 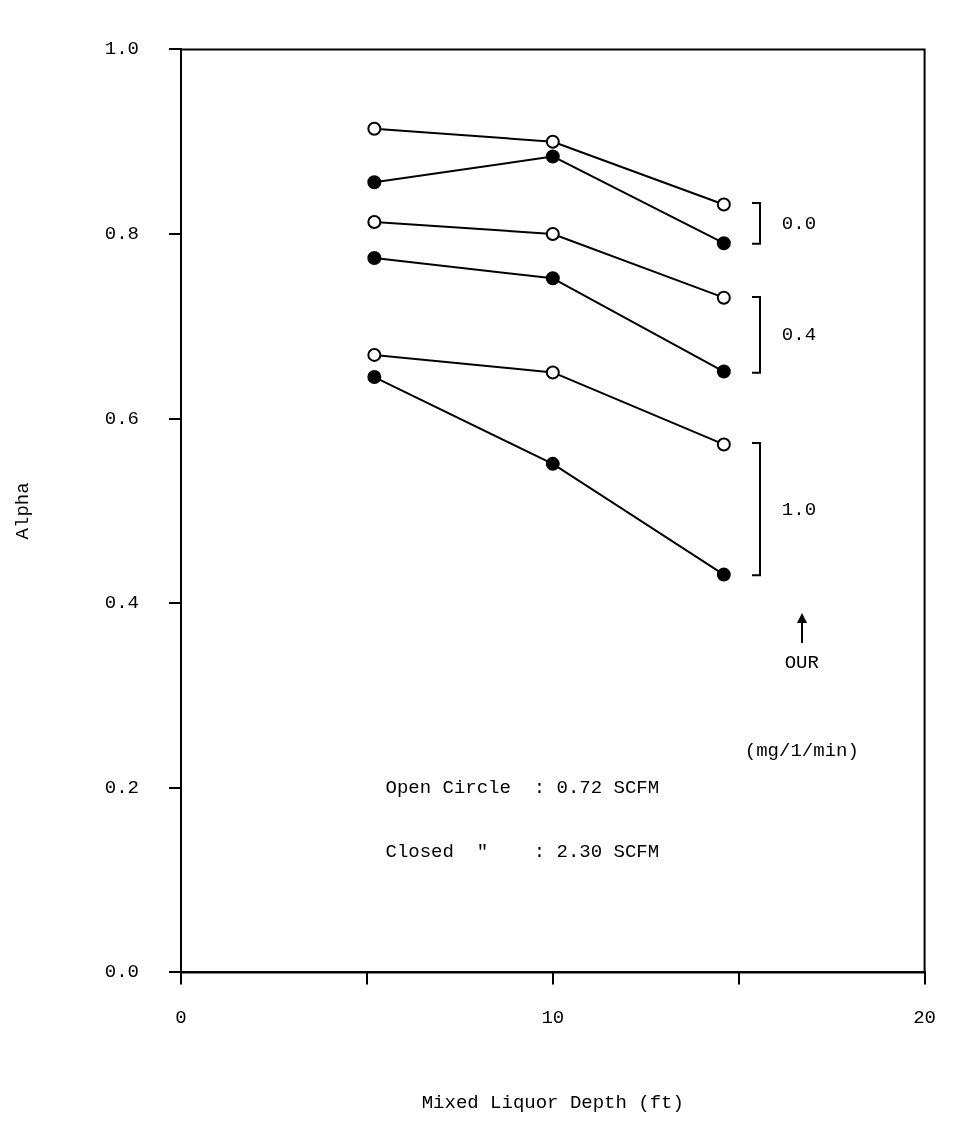 I want to click on x-tick-label: 0, so click(x=181, y=1017).